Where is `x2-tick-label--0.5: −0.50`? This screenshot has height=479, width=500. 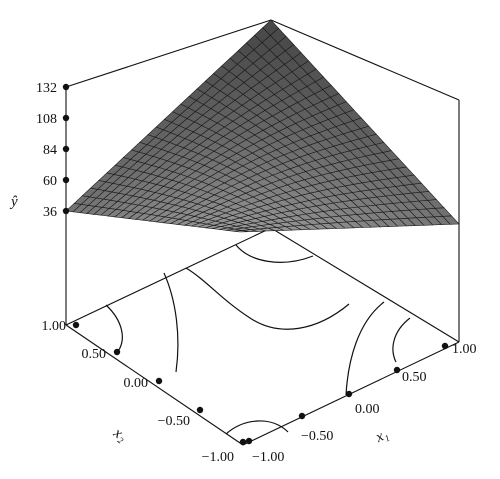
x2-tick-label--0.5: −0.50 is located at coordinates (174, 421).